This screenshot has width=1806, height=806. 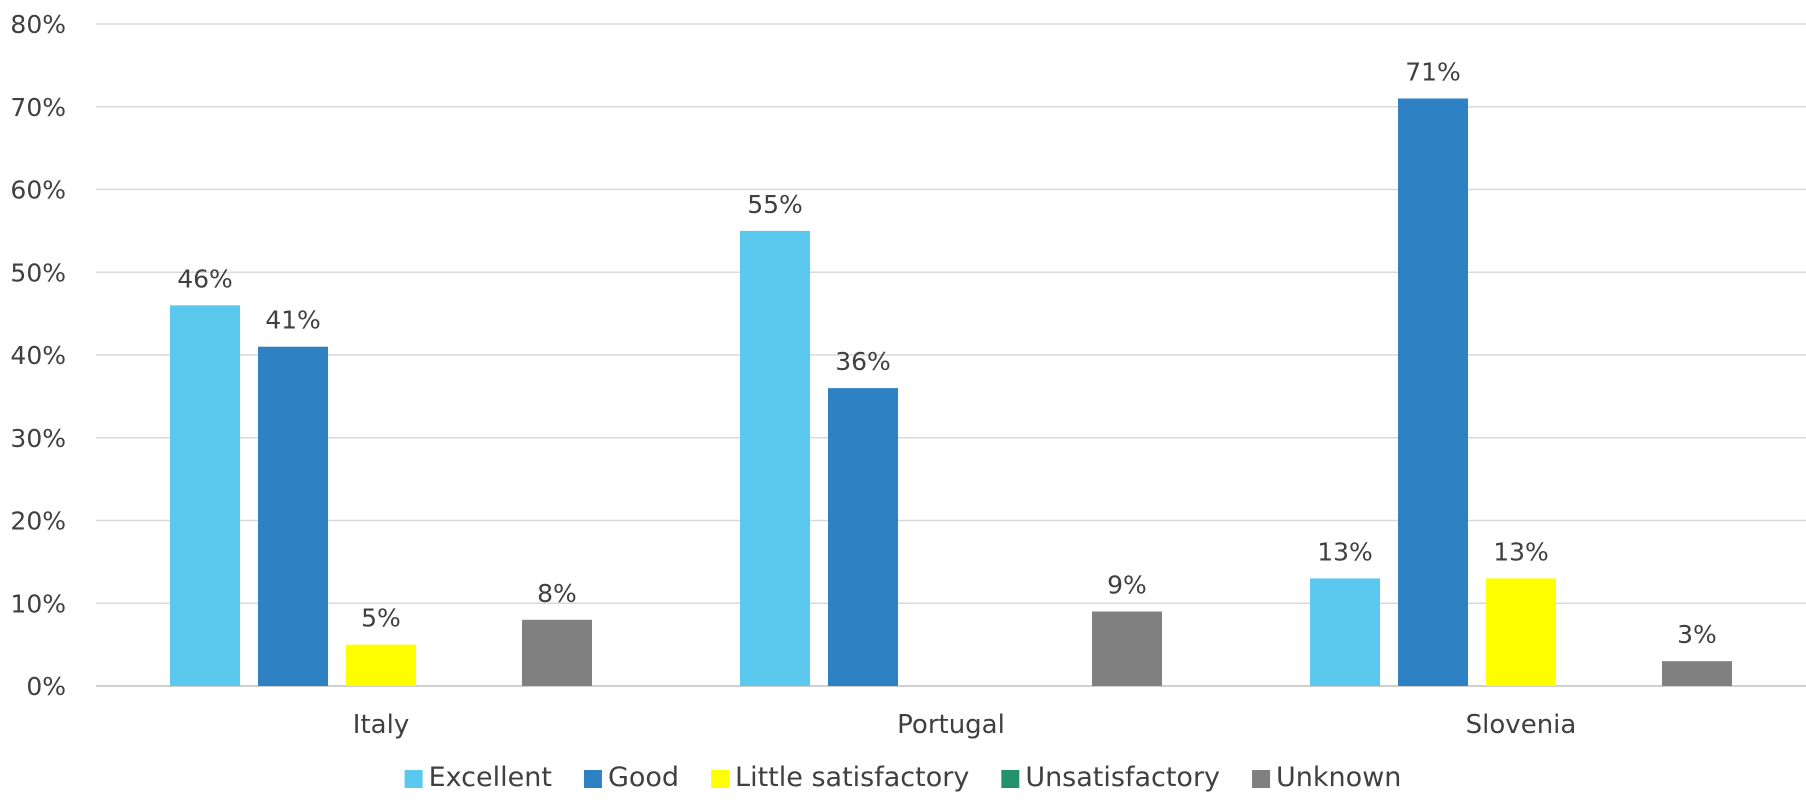 I want to click on y-tick-label: 80%, so click(x=38, y=24).